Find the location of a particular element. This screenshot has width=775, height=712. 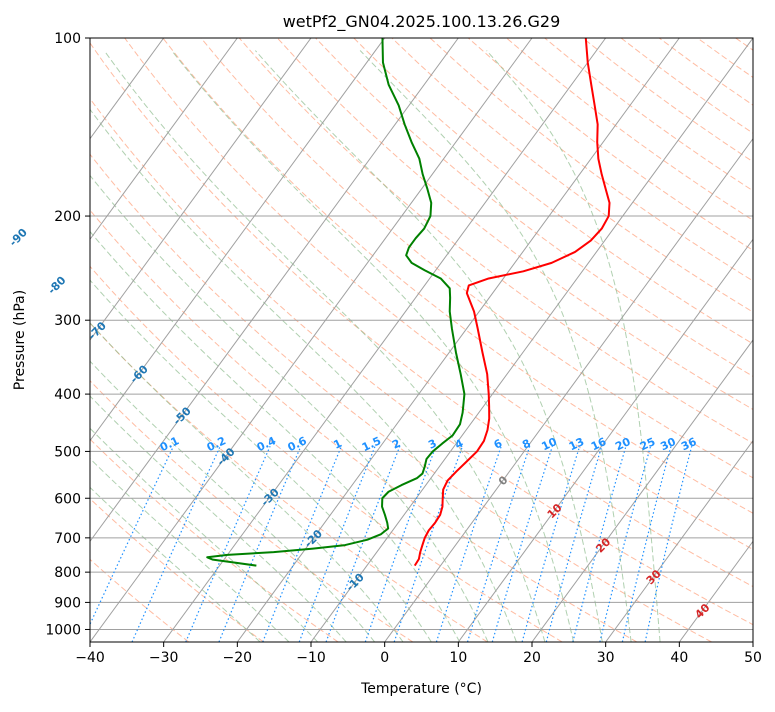

y-tick-label: 1000 is located at coordinates (63, 630).